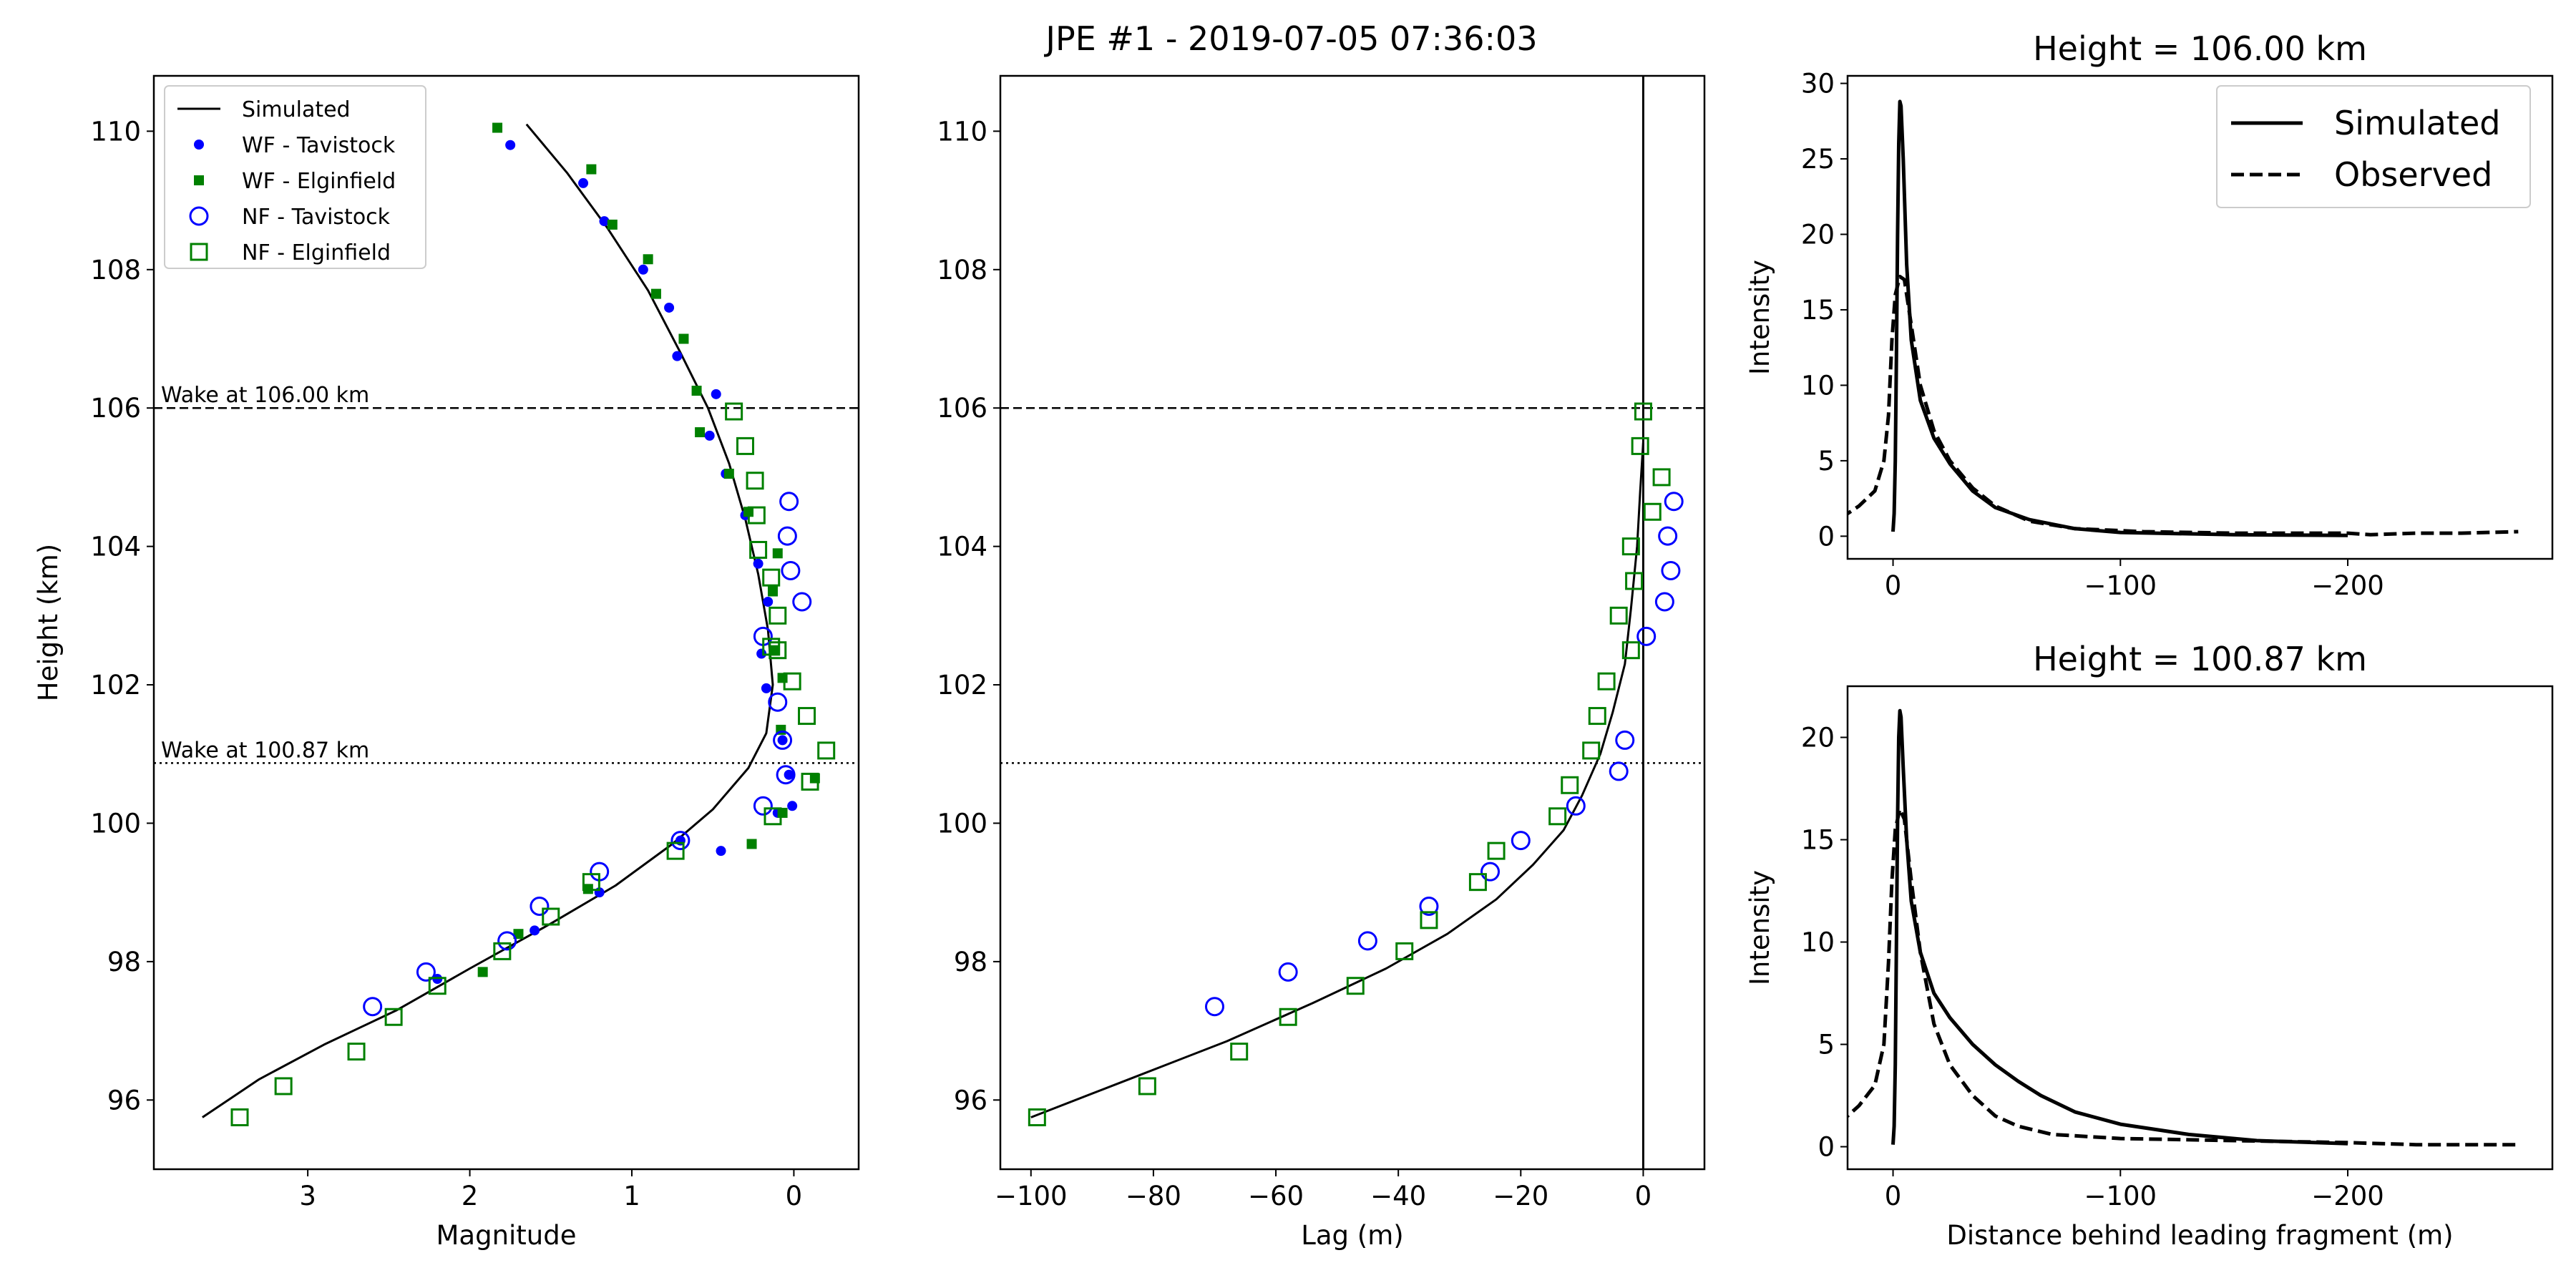 This screenshot has height=1288, width=2576. I want to click on legend-label: NF - Elginfield, so click(316, 252).